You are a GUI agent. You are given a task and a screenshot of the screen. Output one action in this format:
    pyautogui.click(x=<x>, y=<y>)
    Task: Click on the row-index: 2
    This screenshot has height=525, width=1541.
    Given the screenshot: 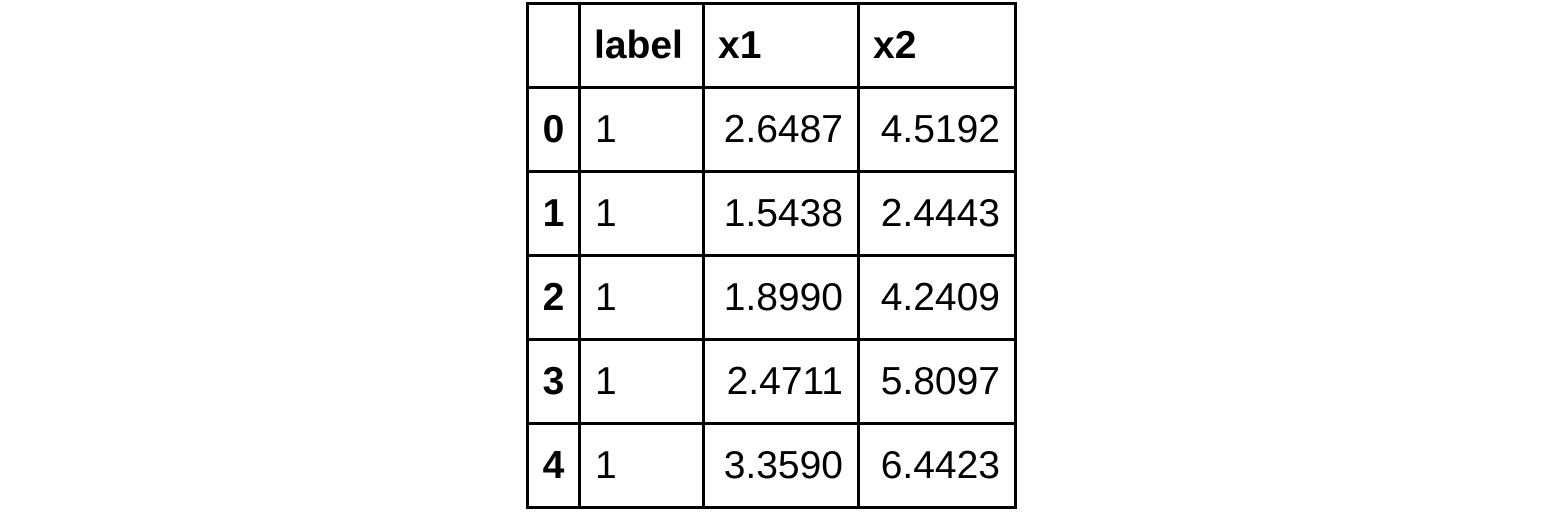 What is the action you would take?
    pyautogui.click(x=553, y=297)
    